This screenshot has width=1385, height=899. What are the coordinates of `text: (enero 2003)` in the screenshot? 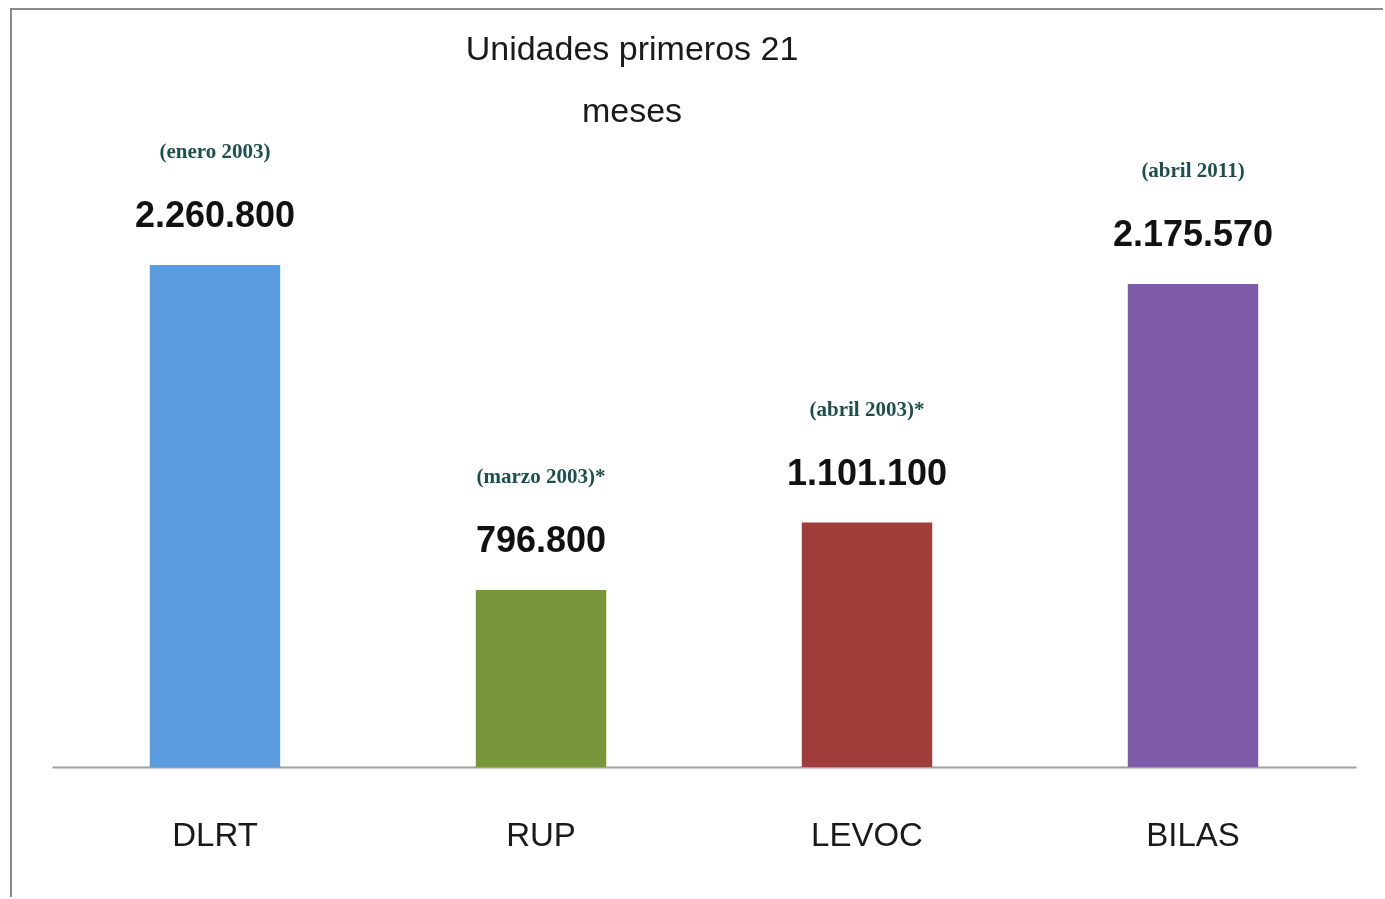 It's located at (215, 151).